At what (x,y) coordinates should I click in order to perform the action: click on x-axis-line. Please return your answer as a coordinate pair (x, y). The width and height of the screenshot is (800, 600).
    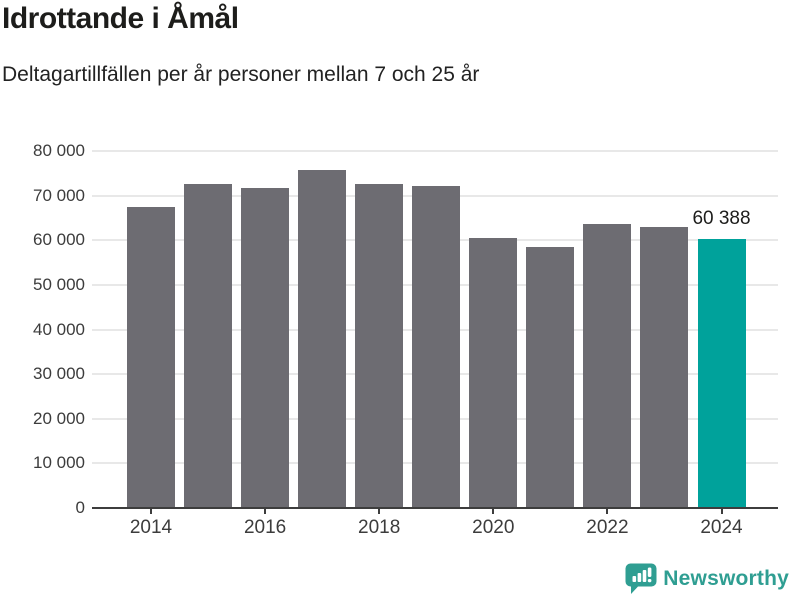
    Looking at the image, I should click on (435, 508).